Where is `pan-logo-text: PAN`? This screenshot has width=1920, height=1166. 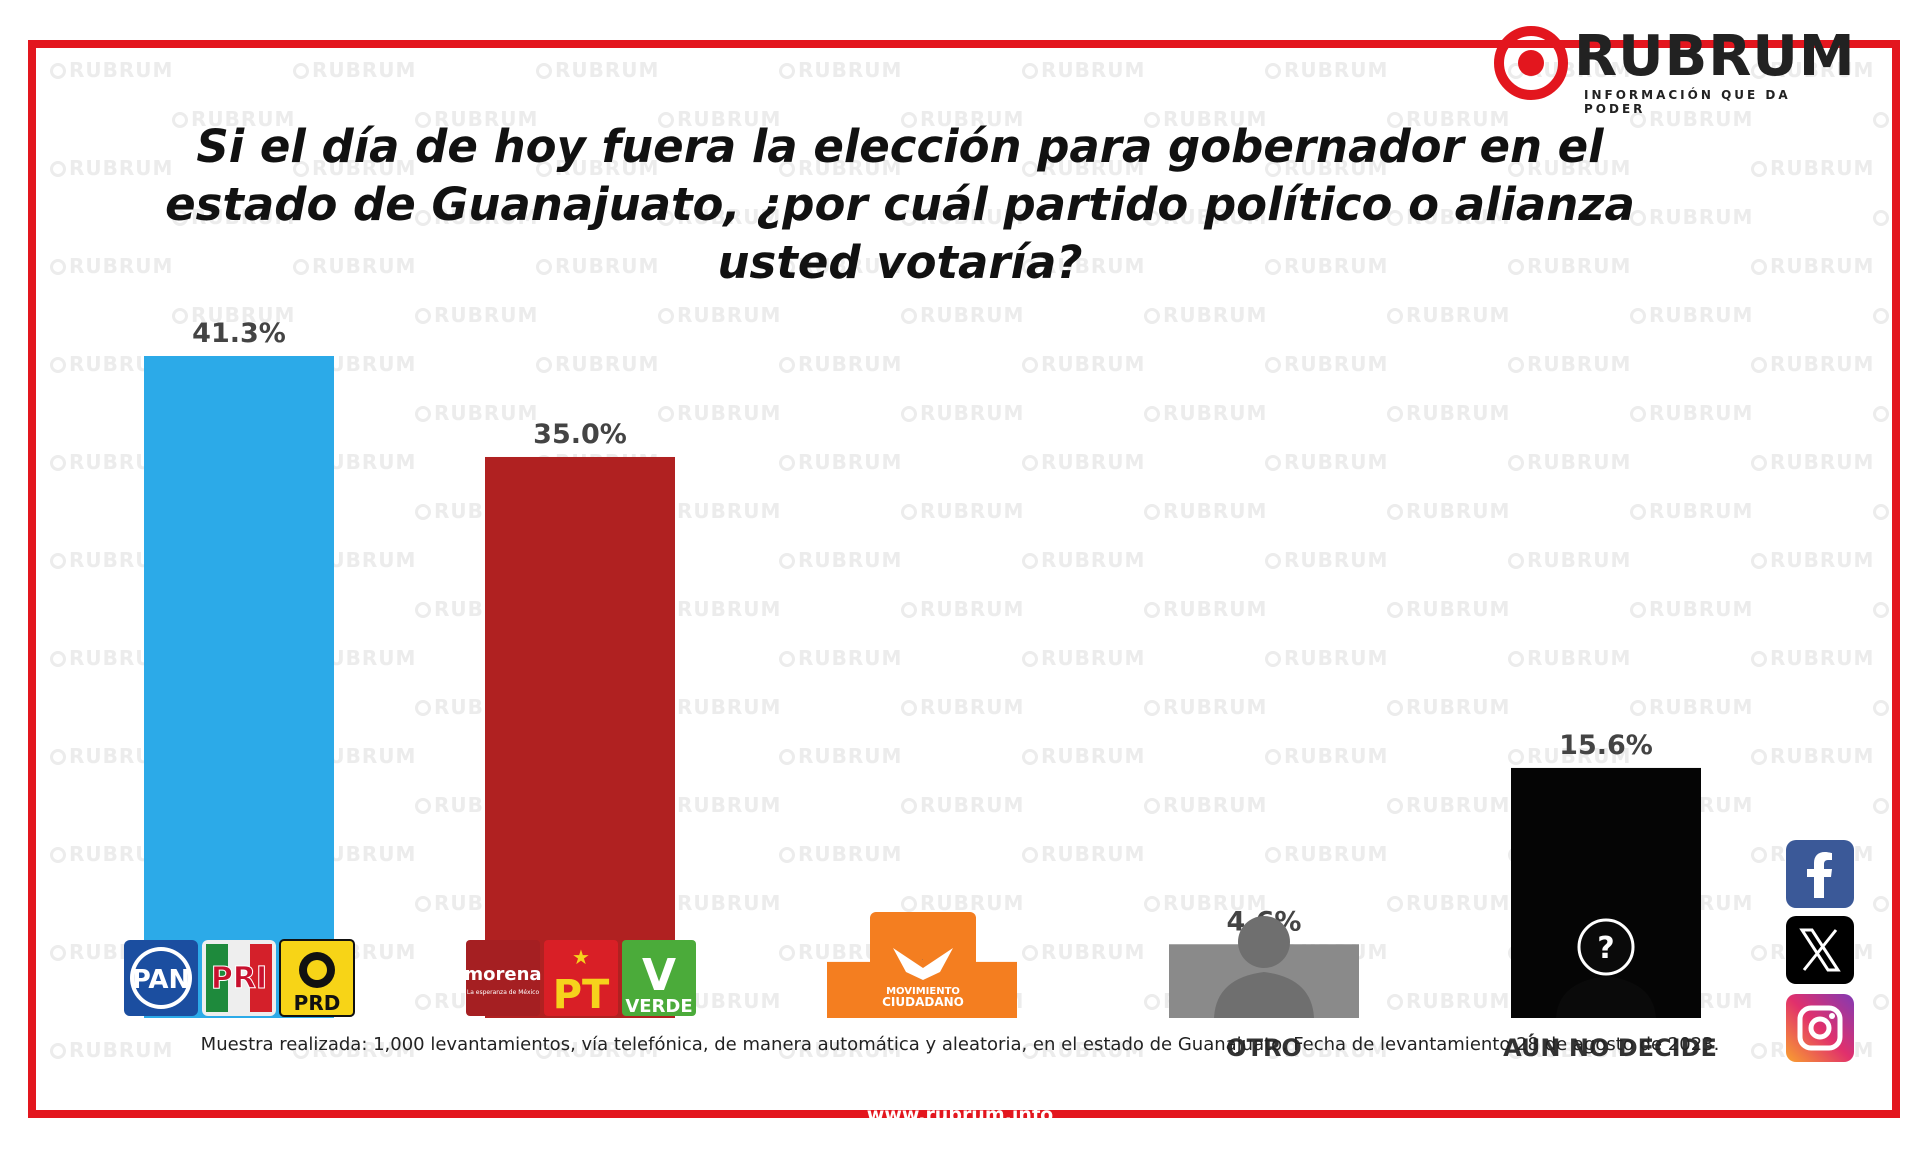
pan-logo-text: PAN is located at coordinates (161, 980).